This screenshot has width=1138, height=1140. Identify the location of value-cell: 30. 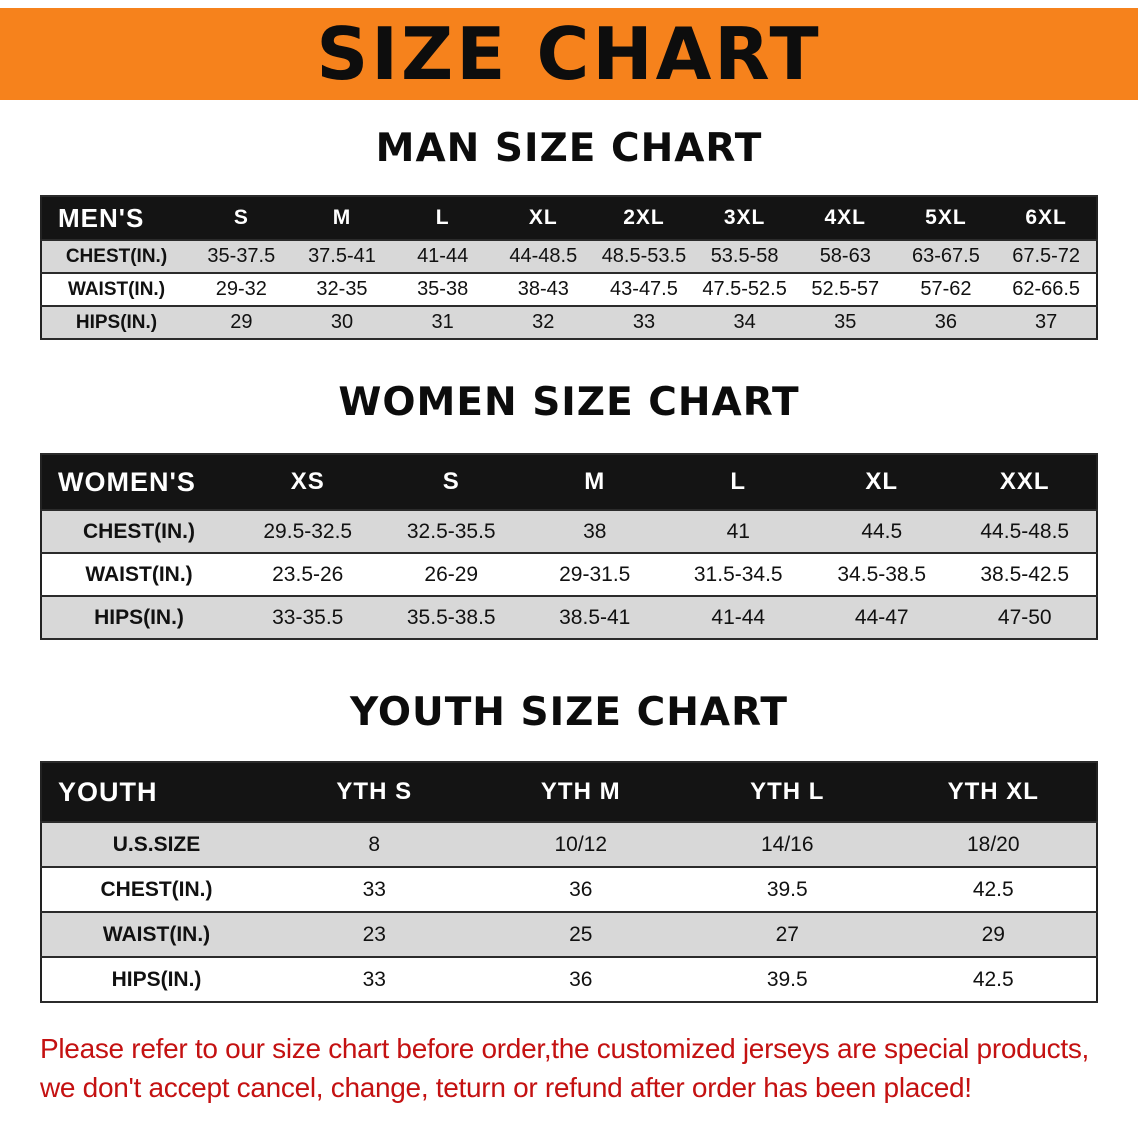
(342, 322).